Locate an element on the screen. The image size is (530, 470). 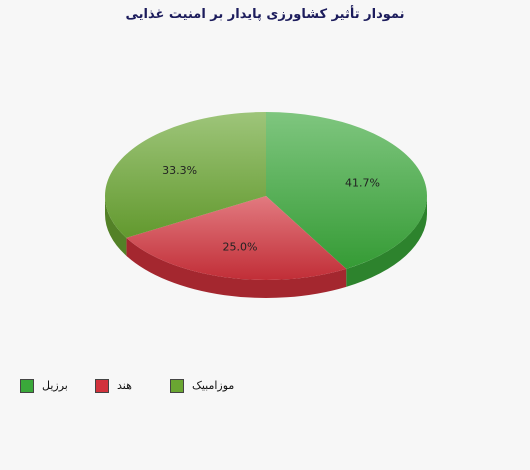
slice-label-india: 25.0% is located at coordinates (239, 246).